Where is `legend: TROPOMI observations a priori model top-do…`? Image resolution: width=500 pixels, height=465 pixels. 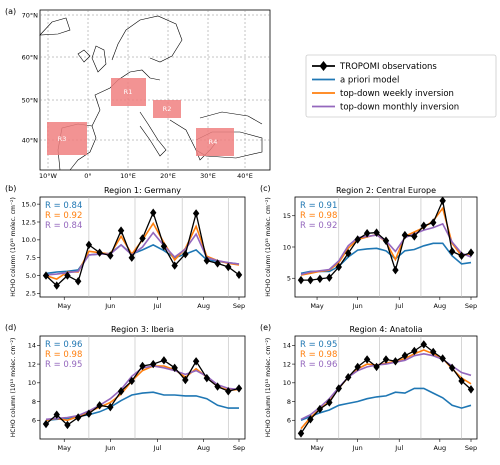 legend: TROPOMI observations a priori model top-do… is located at coordinates (401, 86).